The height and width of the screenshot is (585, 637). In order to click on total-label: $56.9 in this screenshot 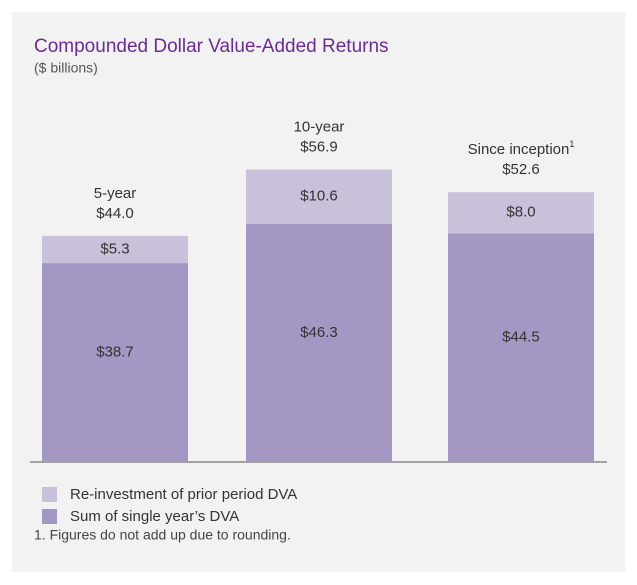, I will do `click(319, 147)`.